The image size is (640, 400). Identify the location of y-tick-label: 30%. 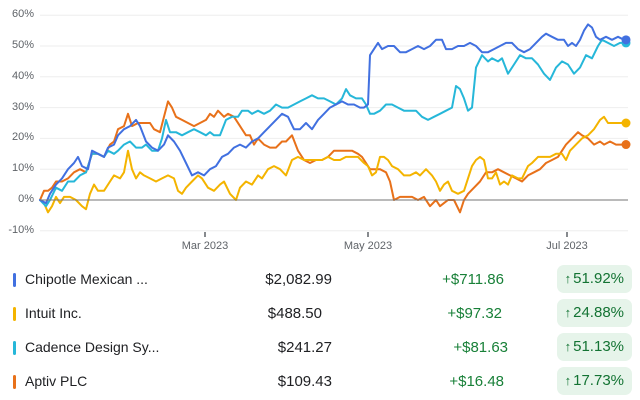
(22, 106).